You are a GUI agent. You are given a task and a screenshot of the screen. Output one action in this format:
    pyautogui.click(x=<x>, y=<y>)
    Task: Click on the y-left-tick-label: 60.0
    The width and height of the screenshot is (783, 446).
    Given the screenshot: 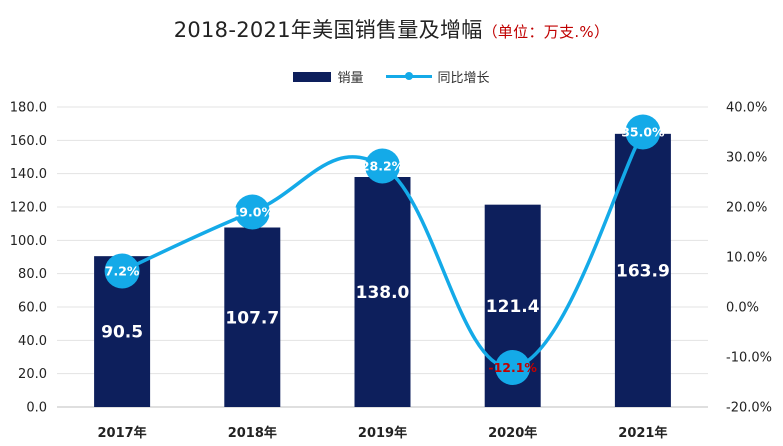 What is the action you would take?
    pyautogui.click(x=32, y=308)
    